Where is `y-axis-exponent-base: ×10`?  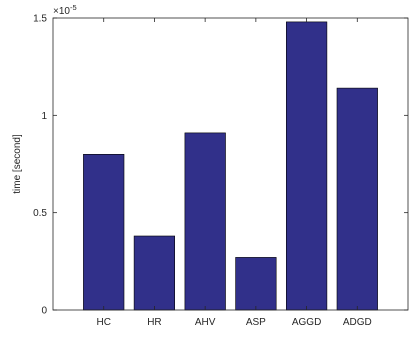 y-axis-exponent-base: ×10 is located at coordinates (61, 11).